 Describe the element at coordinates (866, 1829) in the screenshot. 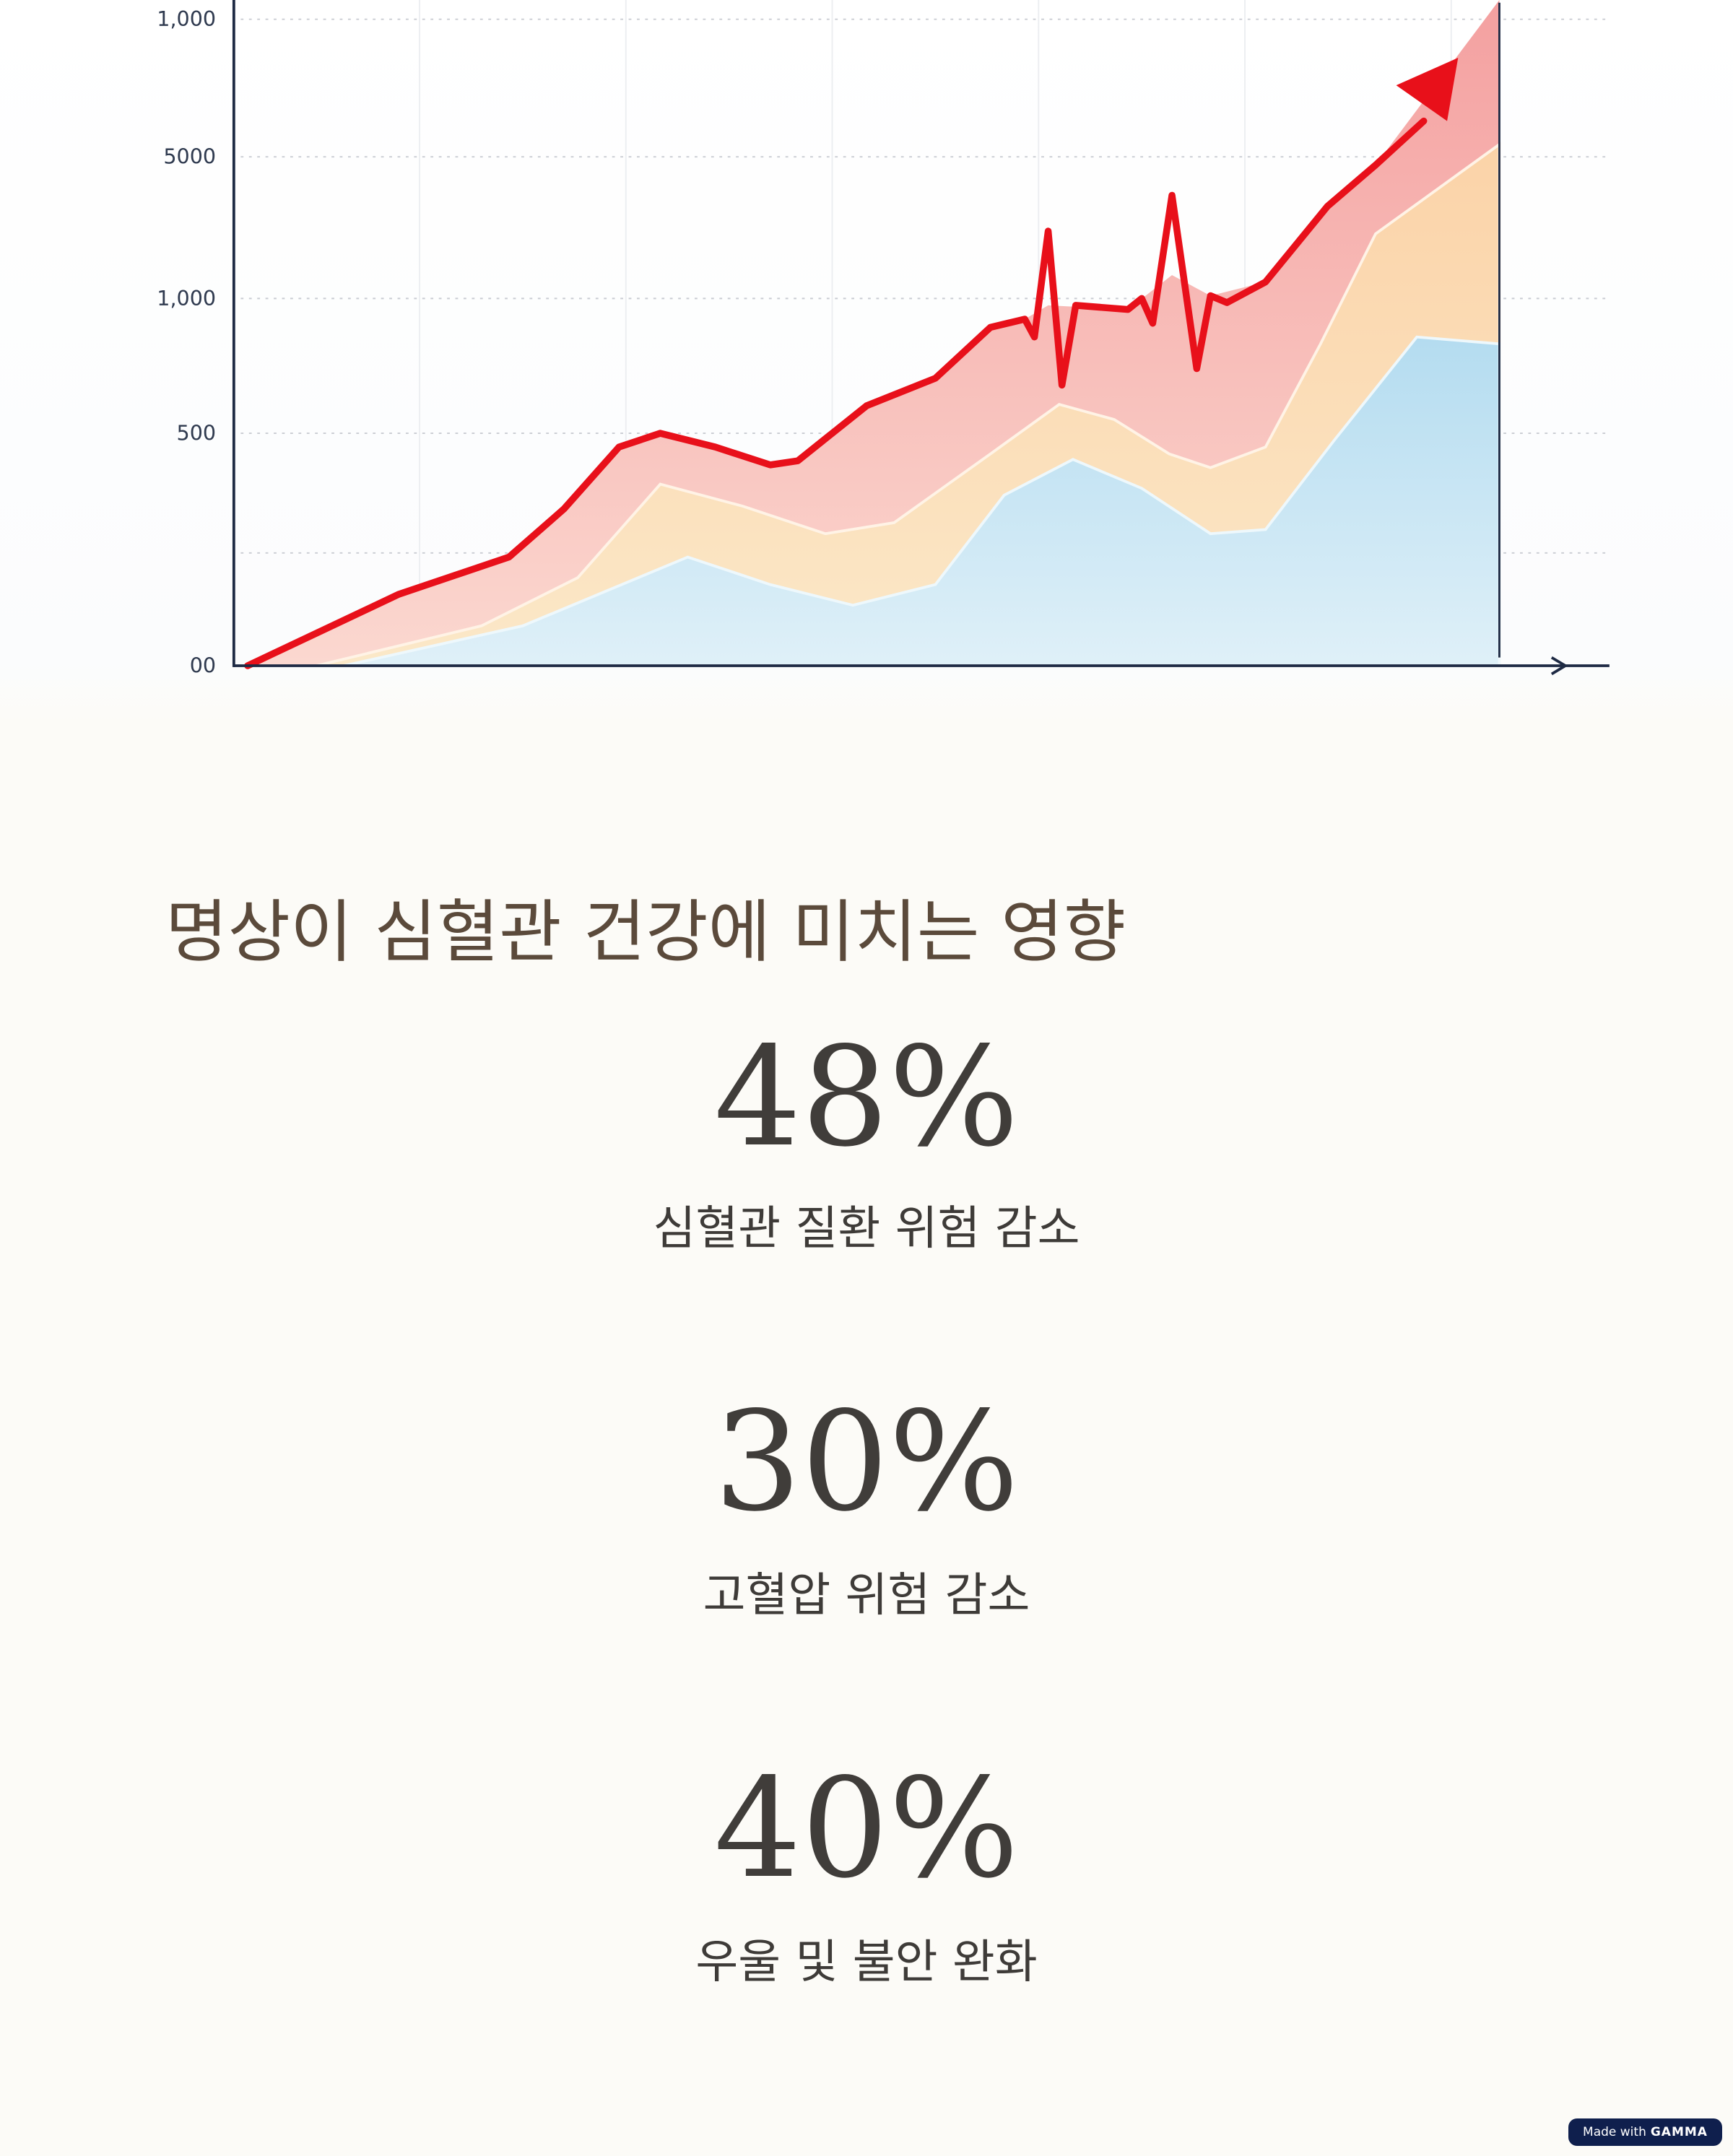

I see `stat-value: 40%` at that location.